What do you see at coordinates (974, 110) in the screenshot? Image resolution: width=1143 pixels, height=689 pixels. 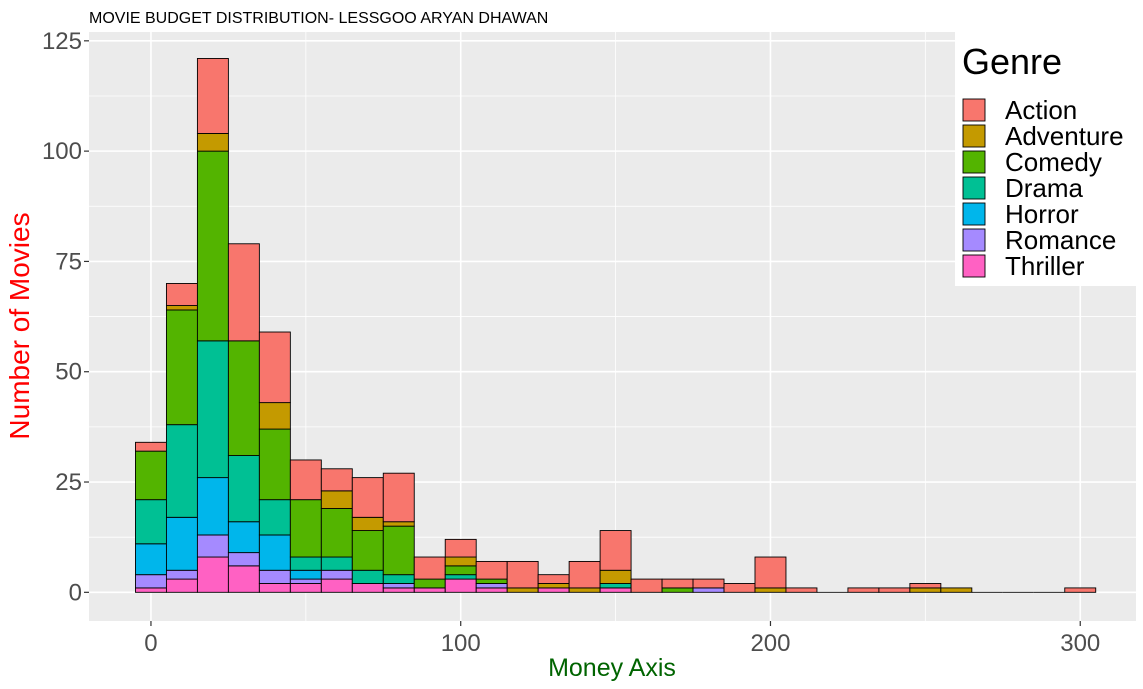 I see `legend-swatch-action` at bounding box center [974, 110].